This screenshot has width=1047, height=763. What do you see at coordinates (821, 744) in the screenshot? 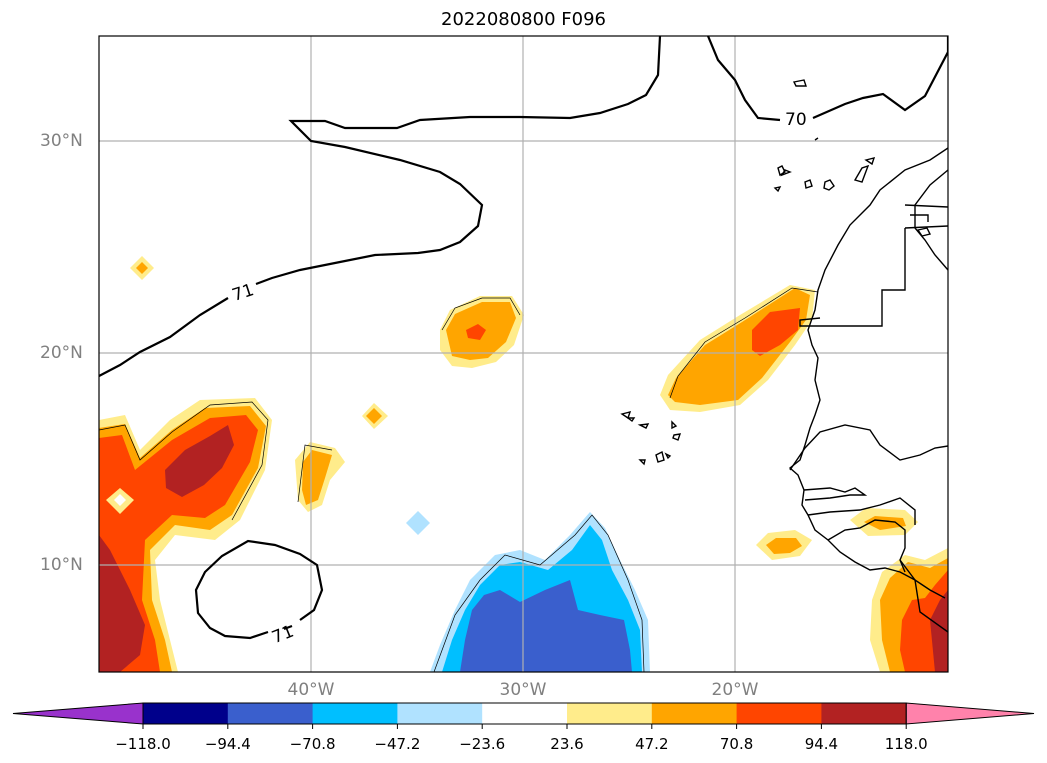
I see `colorbar-tick-label: 94.4` at bounding box center [821, 744].